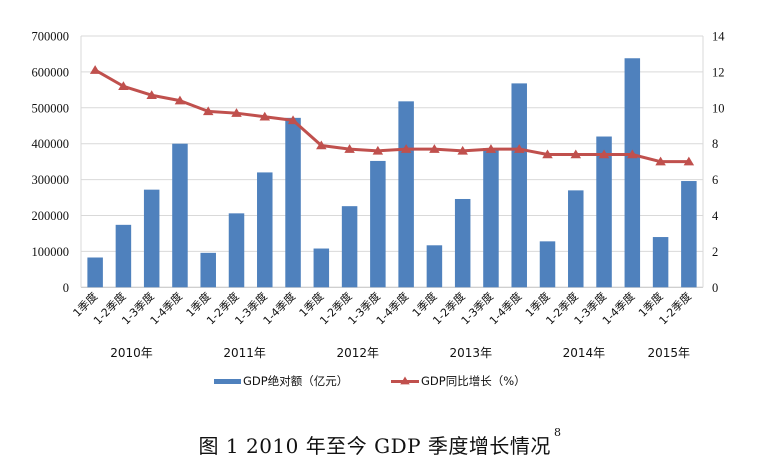 Image resolution: width=760 pixels, height=469 pixels. I want to click on x-year-label: 2013年, so click(471, 353).